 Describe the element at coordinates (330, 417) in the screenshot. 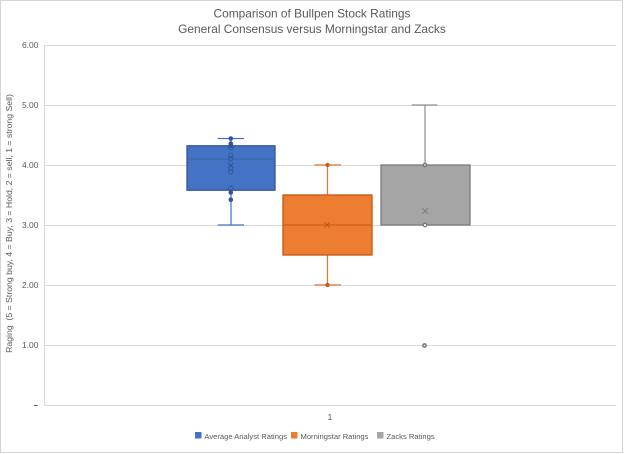

I see `svg-text: 1` at that location.